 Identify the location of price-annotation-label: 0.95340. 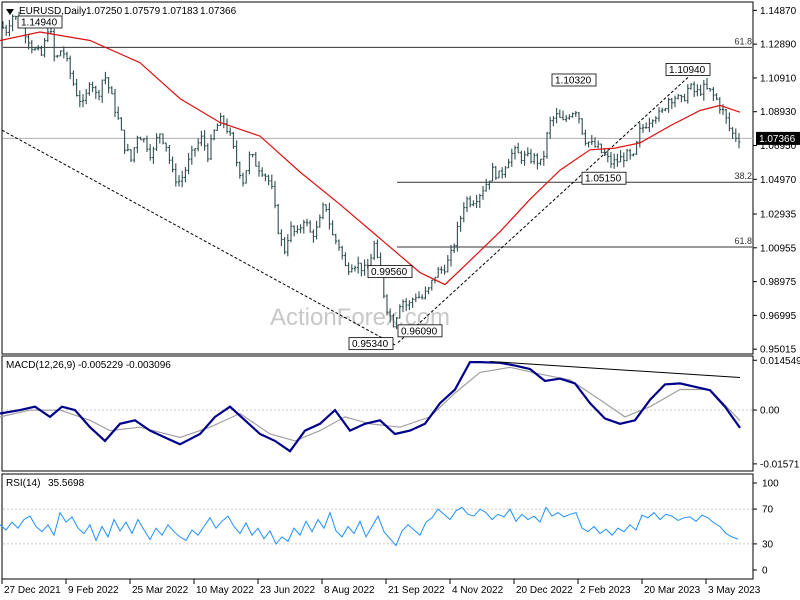
(370, 344).